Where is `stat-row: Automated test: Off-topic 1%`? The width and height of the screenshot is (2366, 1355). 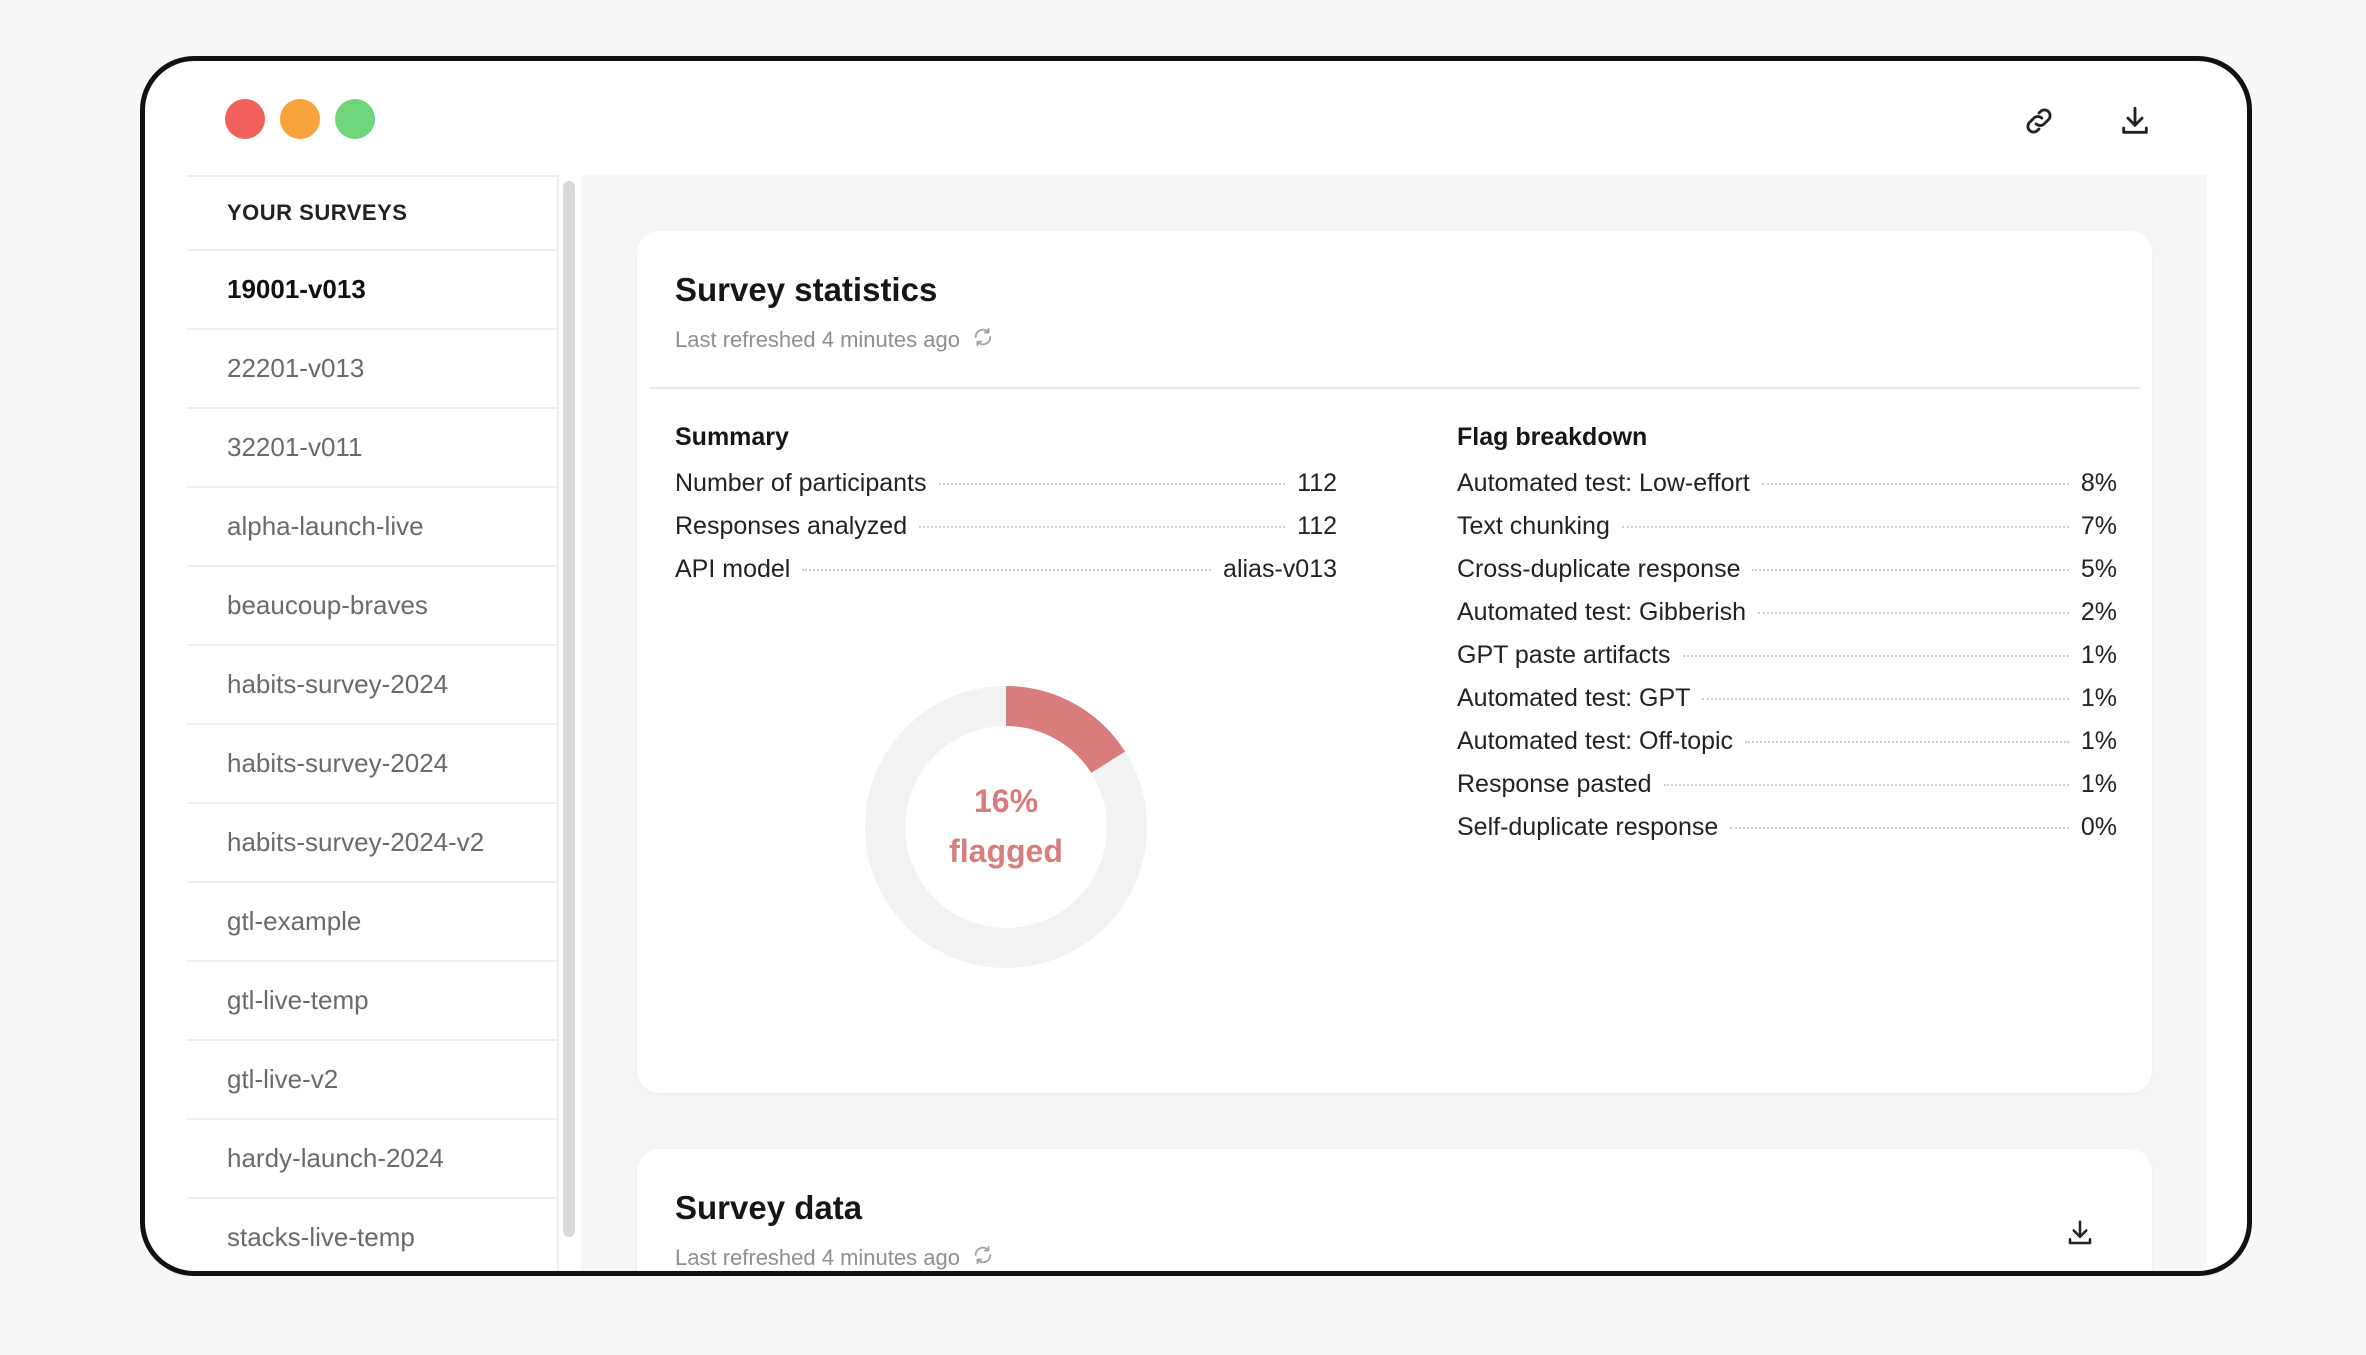 stat-row: Automated test: Off-topic 1% is located at coordinates (1787, 741).